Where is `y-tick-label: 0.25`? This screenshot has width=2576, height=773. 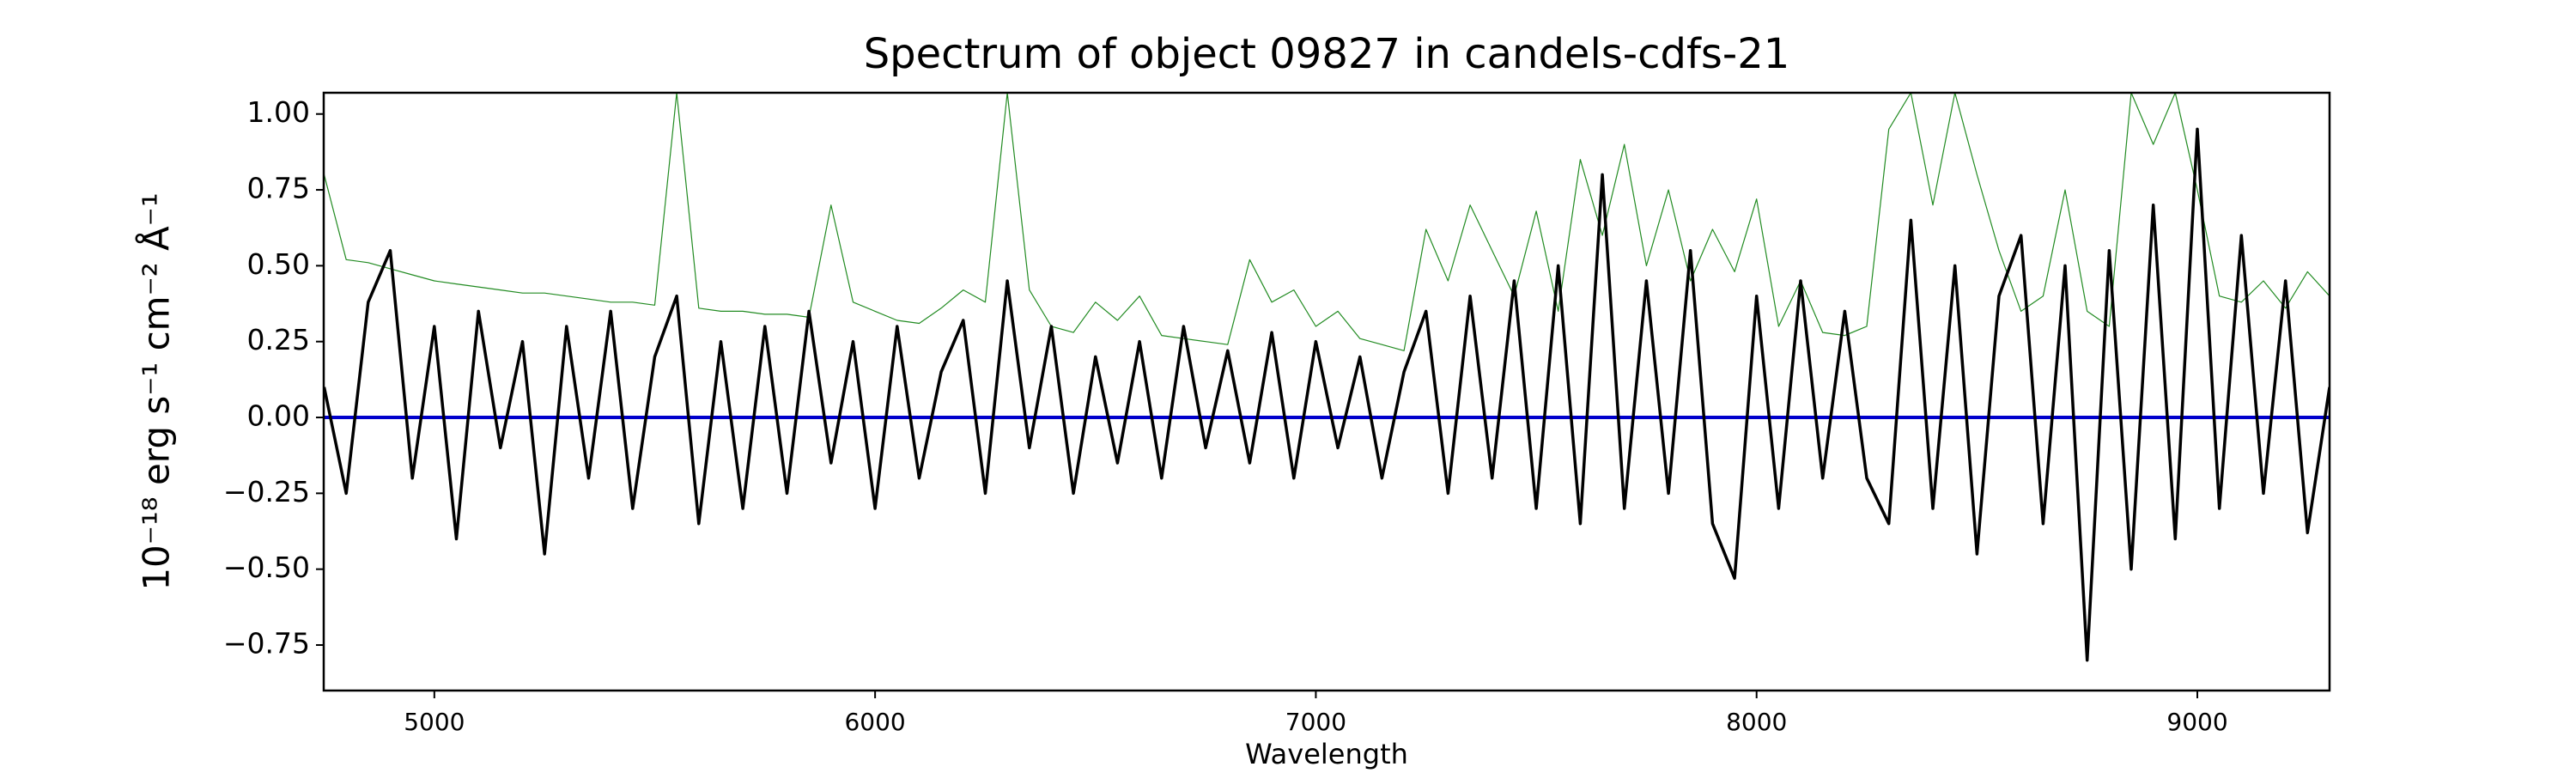 y-tick-label: 0.25 is located at coordinates (279, 339).